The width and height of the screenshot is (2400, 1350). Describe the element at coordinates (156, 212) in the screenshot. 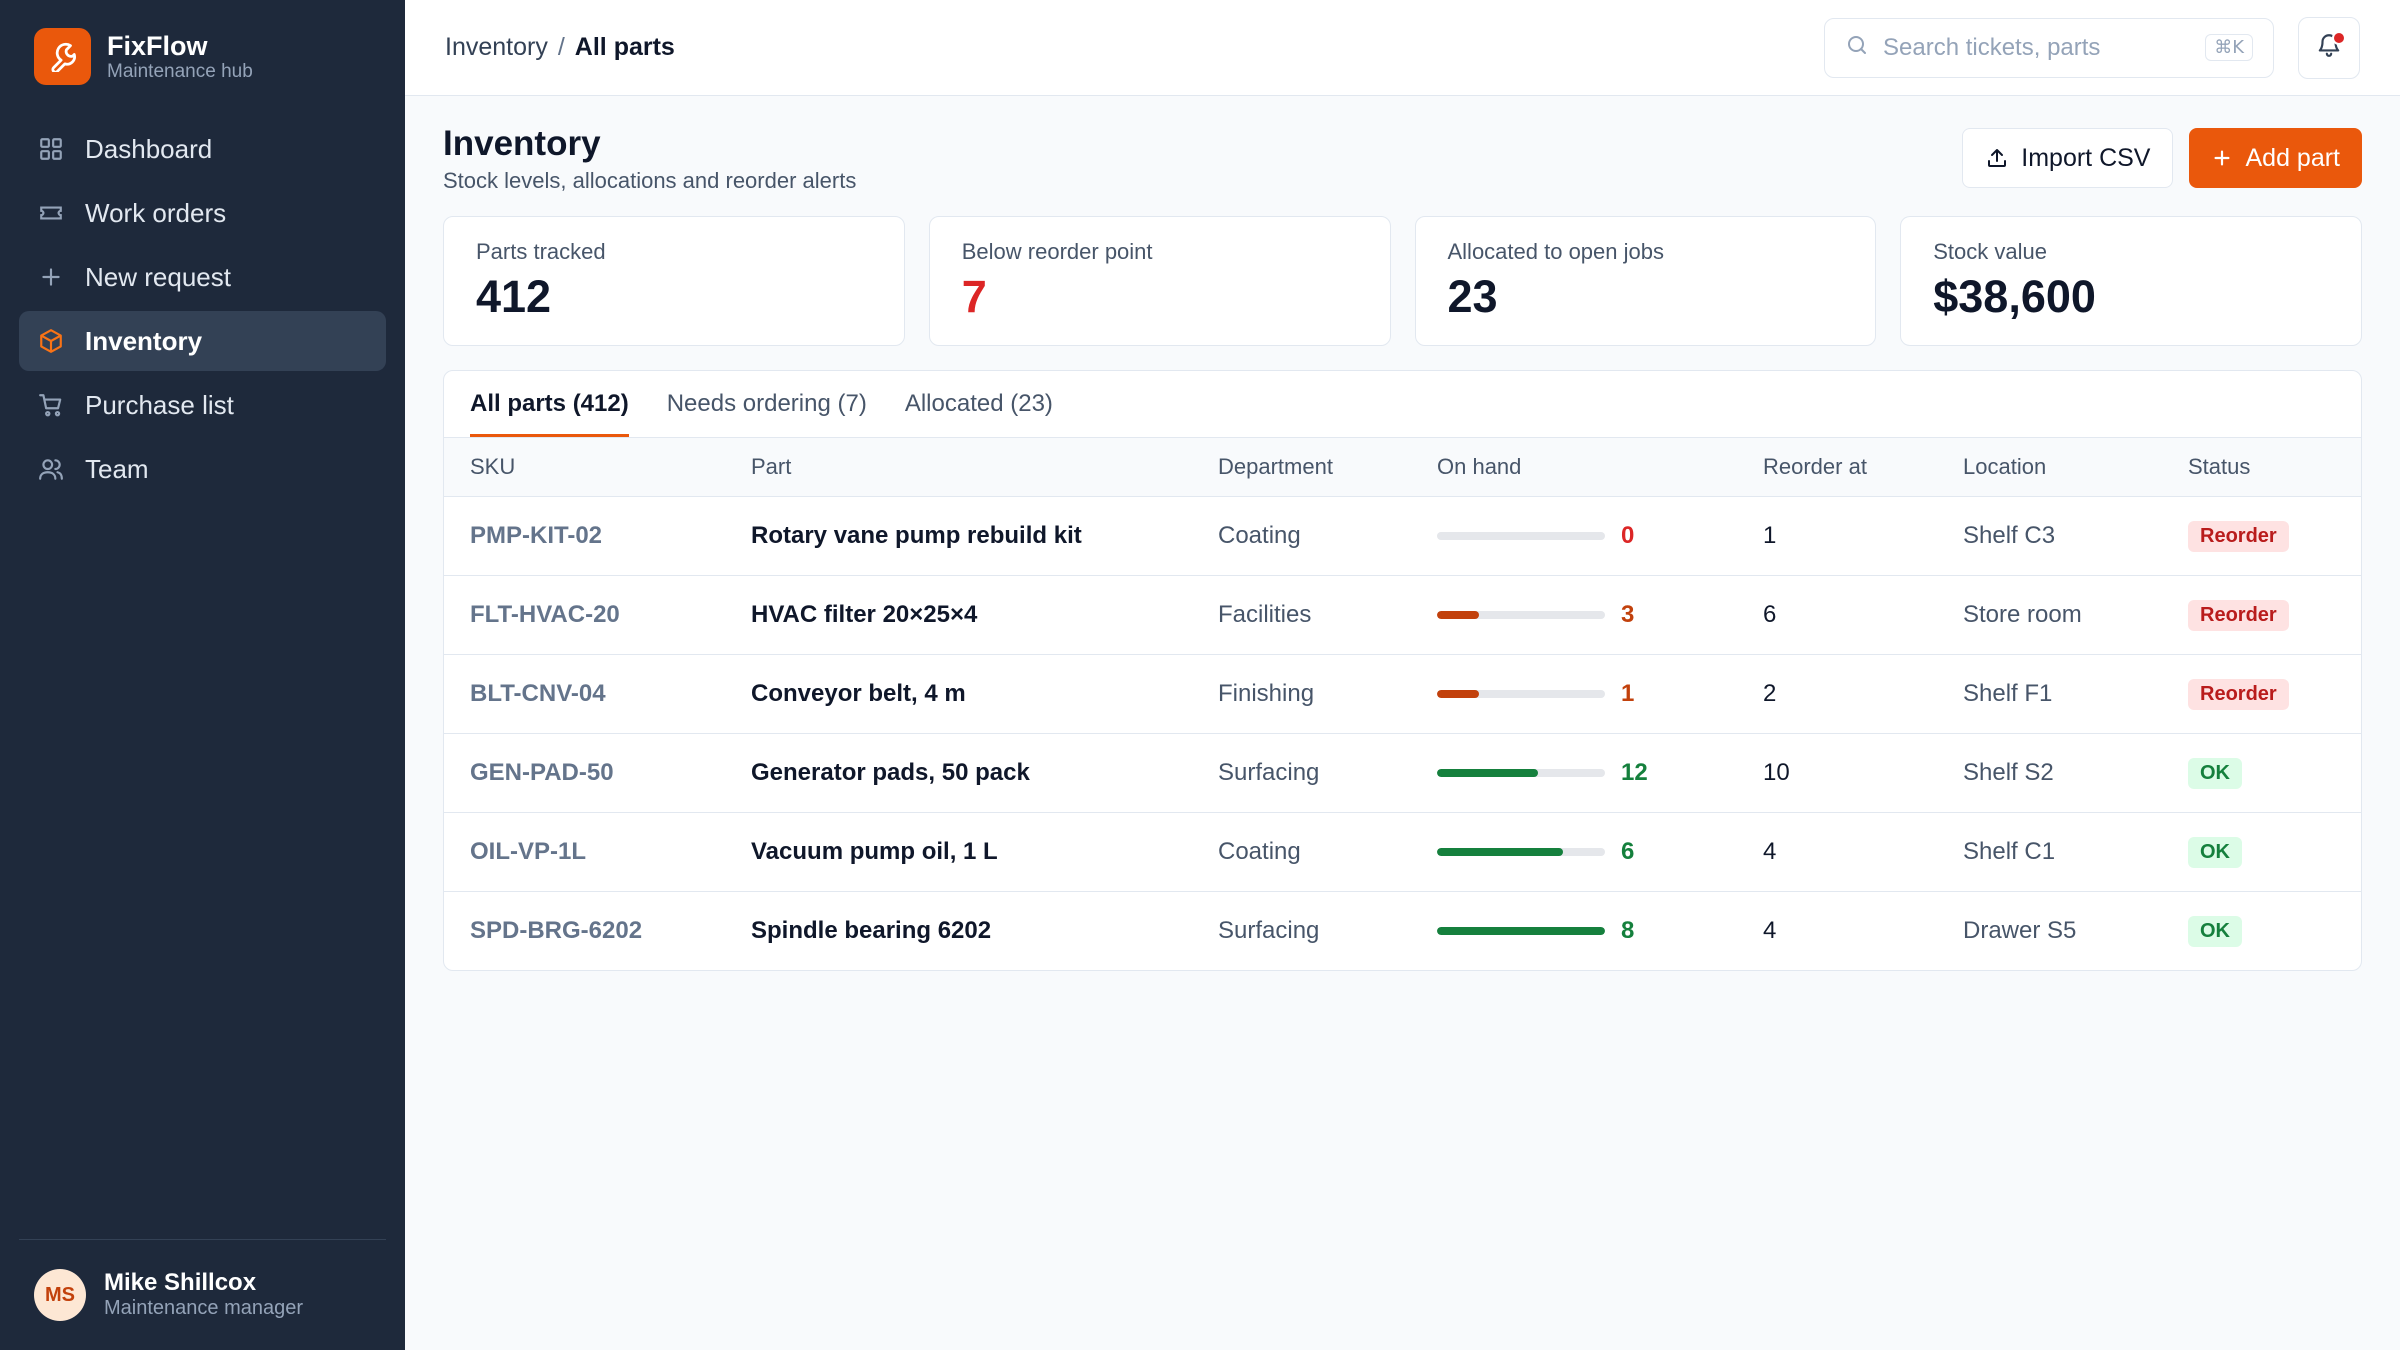

I see `sidebar-item-label: Work orders` at that location.